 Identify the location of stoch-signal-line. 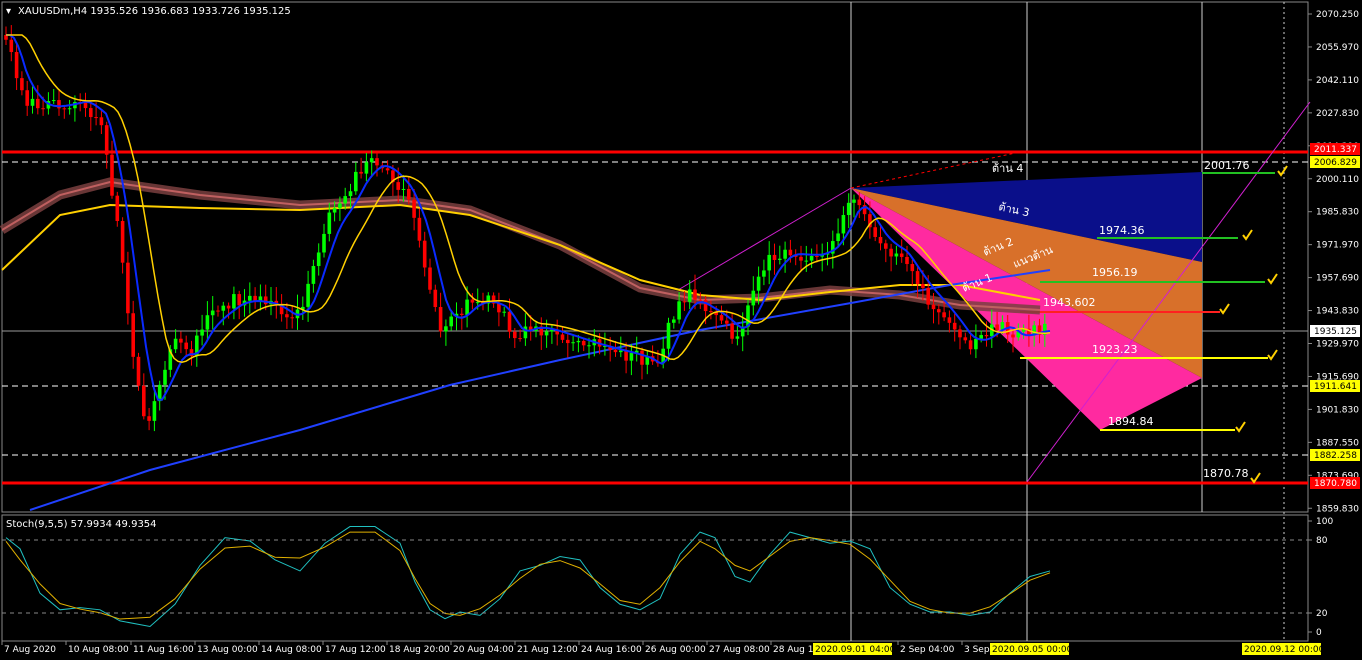
(528, 575).